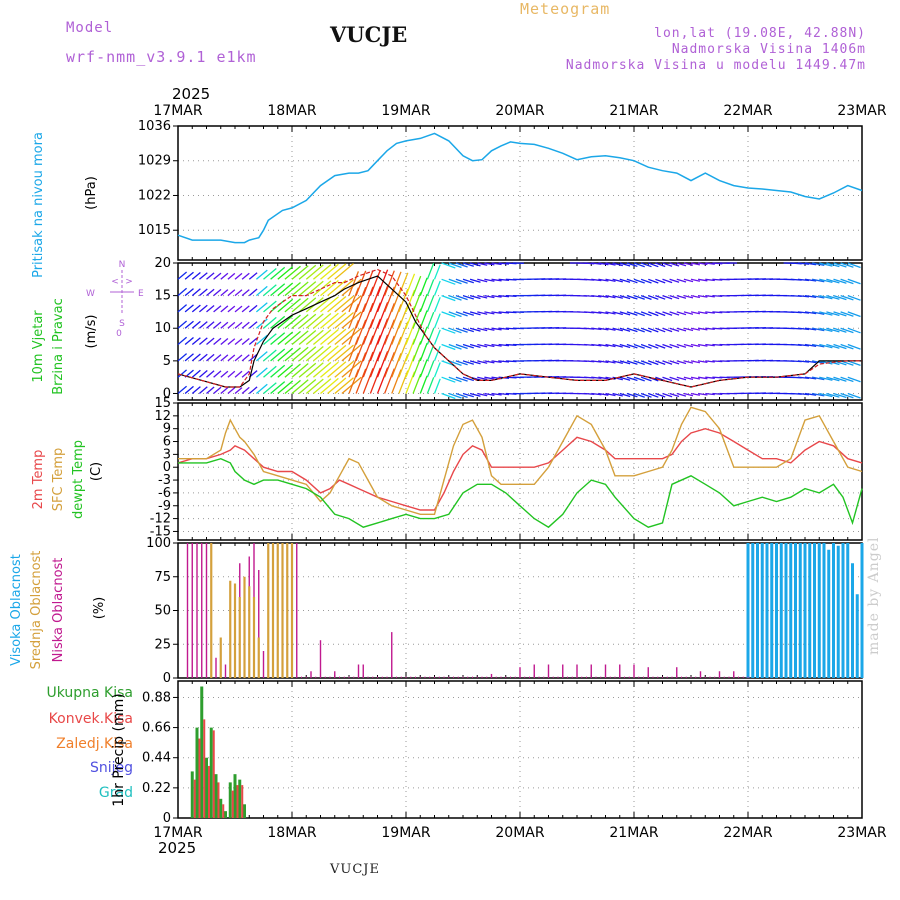 The height and width of the screenshot is (900, 900). Describe the element at coordinates (519, 328) in the screenshot. I see `wind-gust-line` at that location.